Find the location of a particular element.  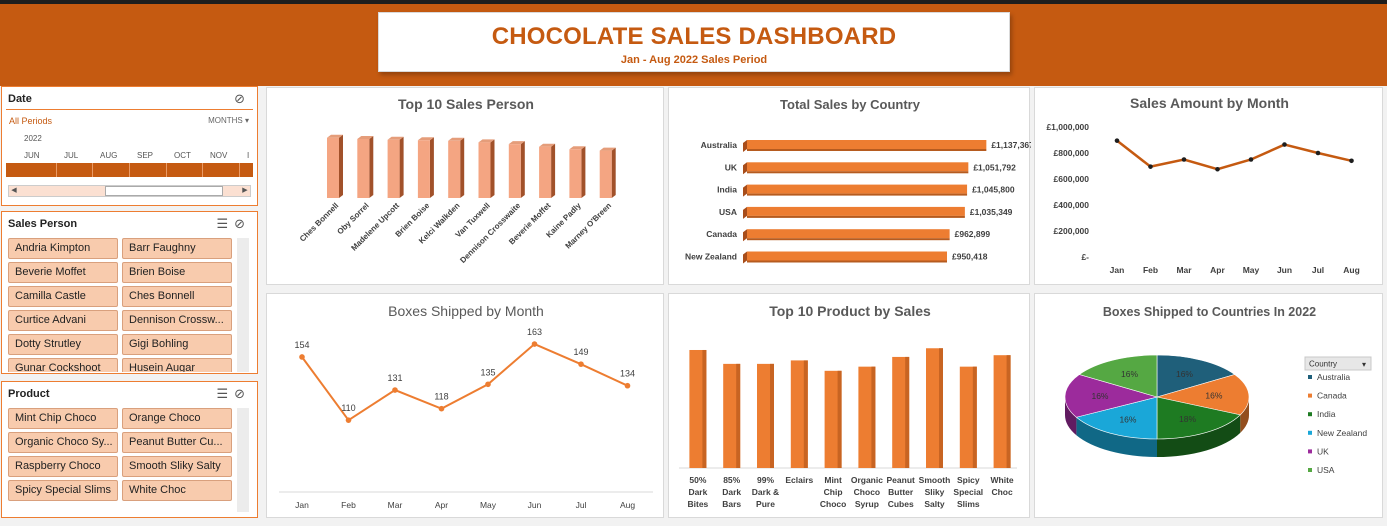

tick-label: 85% is located at coordinates (731, 480).